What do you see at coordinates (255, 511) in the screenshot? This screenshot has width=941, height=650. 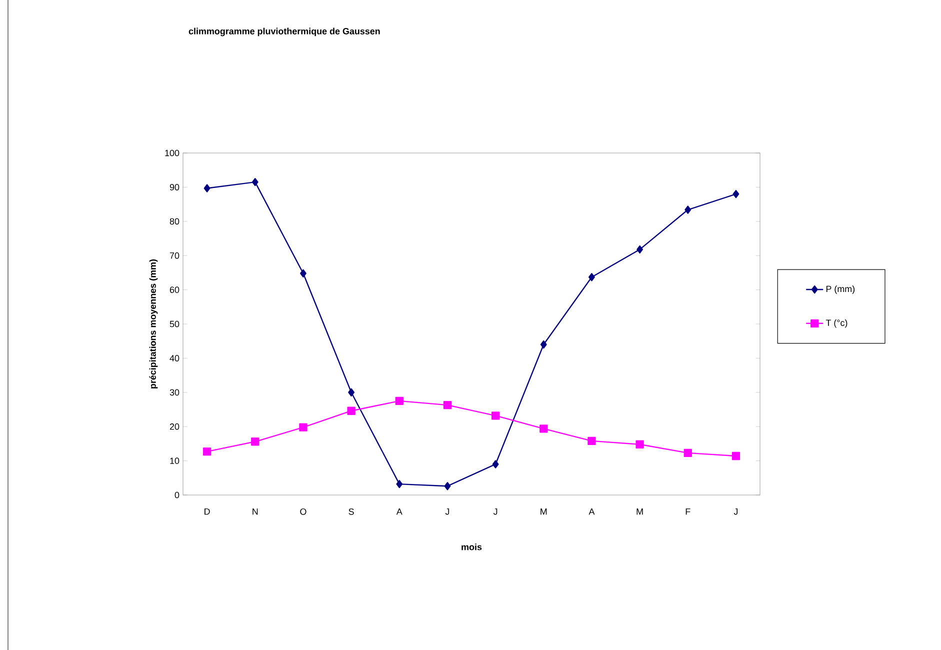 I see `x-tick-label: N` at bounding box center [255, 511].